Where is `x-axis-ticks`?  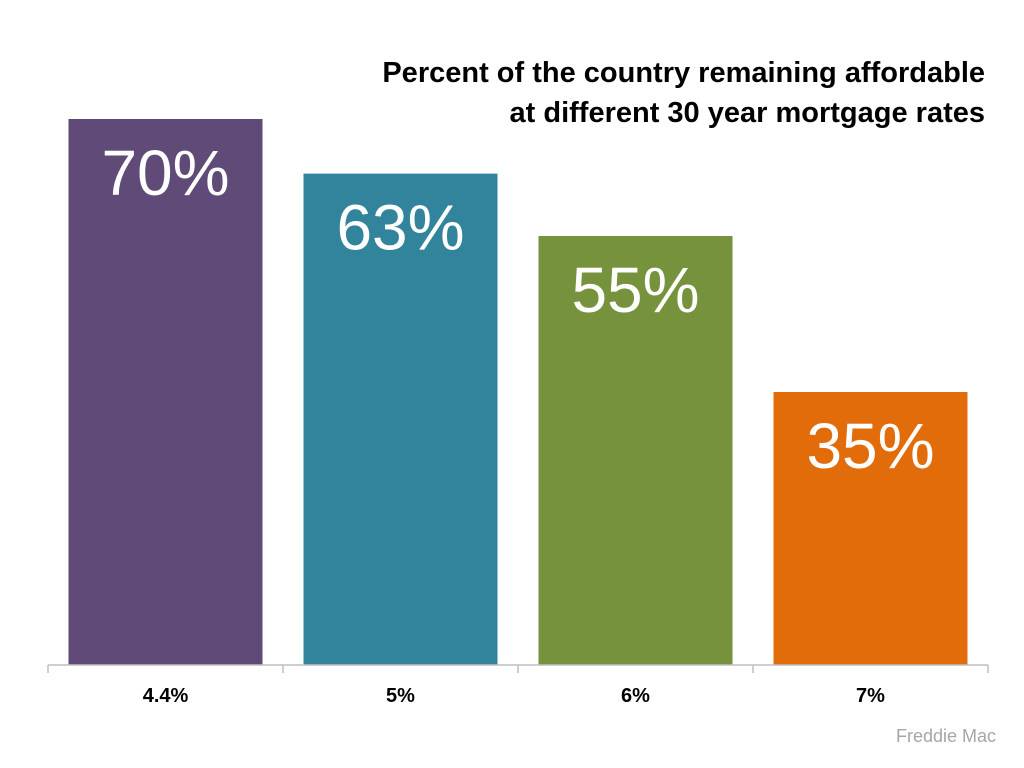
x-axis-ticks is located at coordinates (518, 669).